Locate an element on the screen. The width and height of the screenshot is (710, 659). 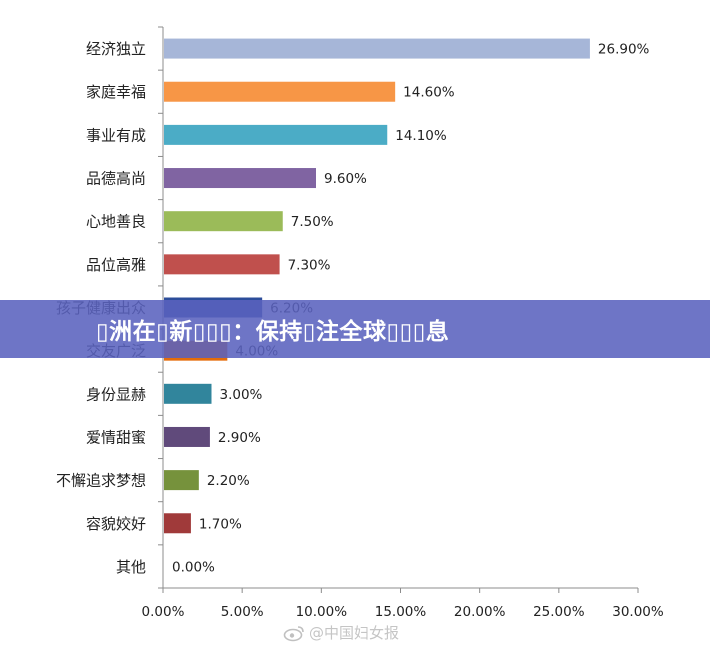
data-label: 7.50% is located at coordinates (312, 222).